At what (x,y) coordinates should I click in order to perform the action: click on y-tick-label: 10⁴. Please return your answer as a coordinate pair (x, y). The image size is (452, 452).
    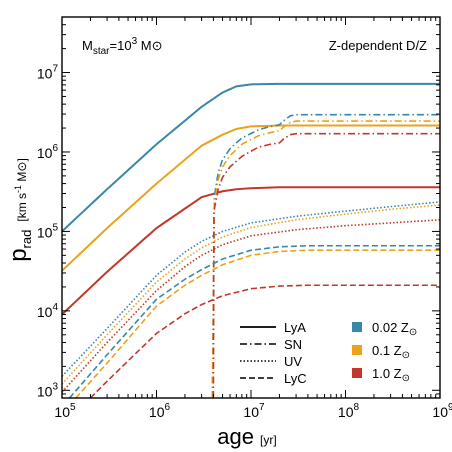
    Looking at the image, I should click on (48, 311).